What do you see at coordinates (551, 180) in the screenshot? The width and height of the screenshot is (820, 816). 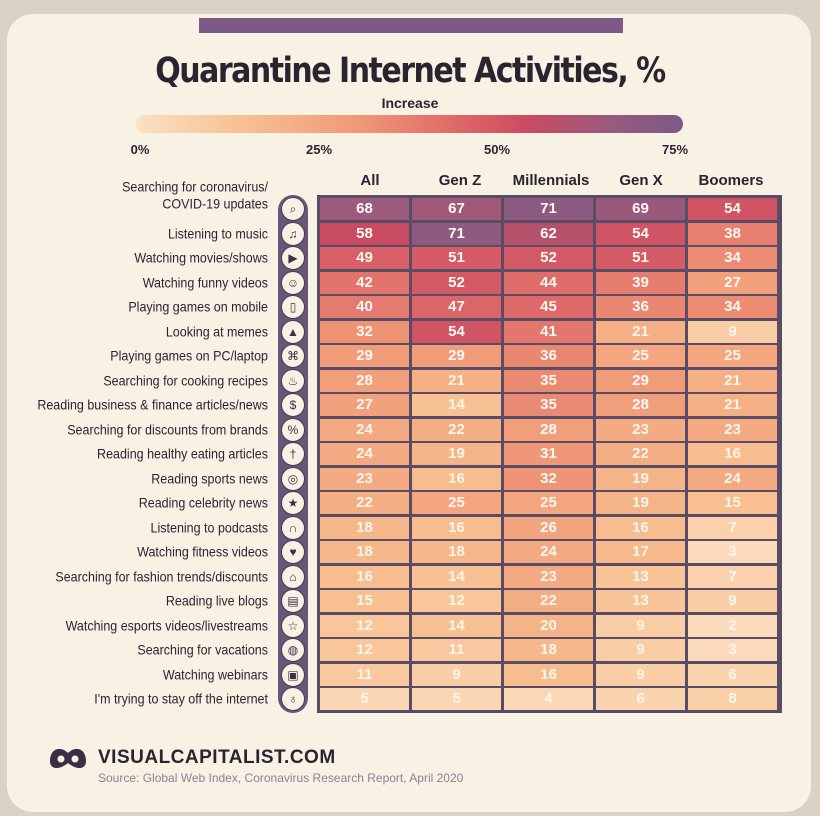 I see `column-header: Millennials` at bounding box center [551, 180].